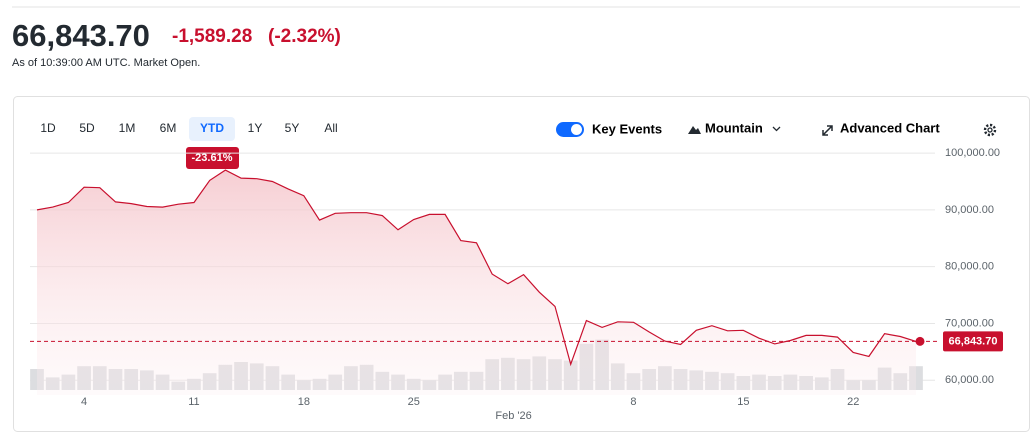 The width and height of the screenshot is (1036, 442). Describe the element at coordinates (304, 36) in the screenshot. I see `change-pct: (-2.32%)` at that location.